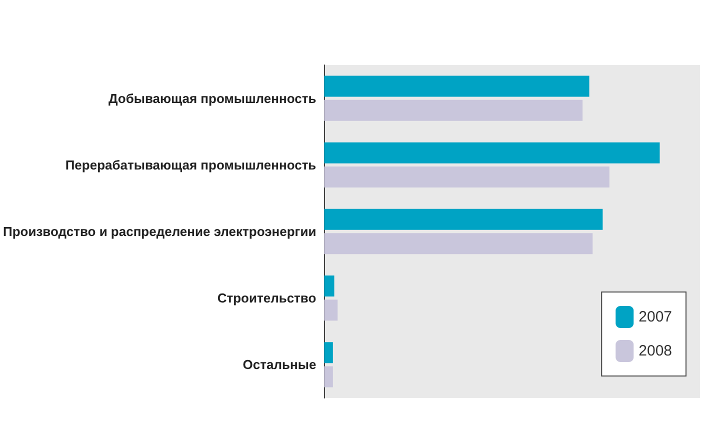 The image size is (708, 426). Describe the element at coordinates (655, 351) in the screenshot. I see `legend-label: 2008` at that location.